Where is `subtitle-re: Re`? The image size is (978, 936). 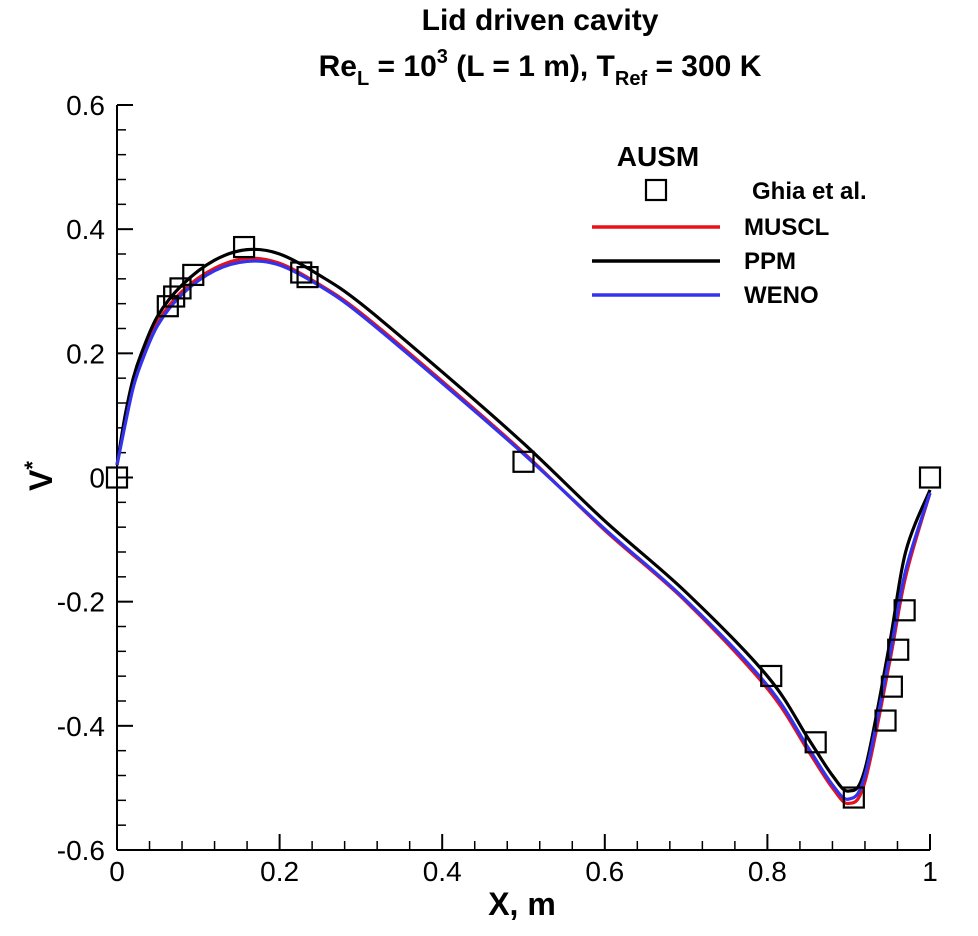 subtitle-re: Re is located at coordinates (338, 66).